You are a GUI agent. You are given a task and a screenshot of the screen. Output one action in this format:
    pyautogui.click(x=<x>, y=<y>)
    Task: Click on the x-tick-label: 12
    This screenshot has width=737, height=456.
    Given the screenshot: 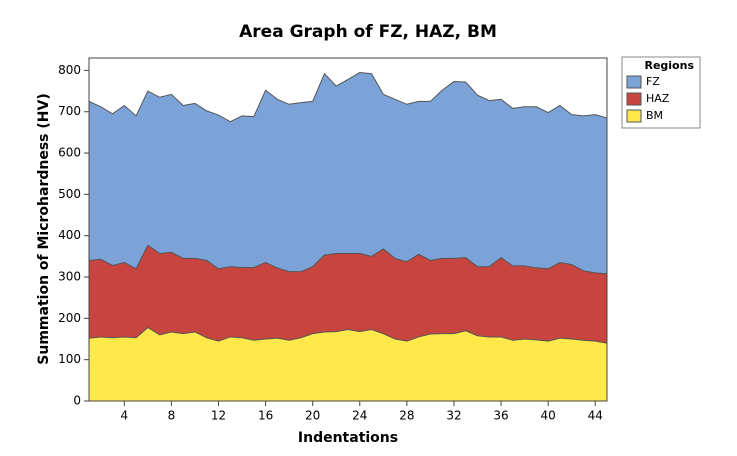 What is the action you would take?
    pyautogui.click(x=218, y=416)
    